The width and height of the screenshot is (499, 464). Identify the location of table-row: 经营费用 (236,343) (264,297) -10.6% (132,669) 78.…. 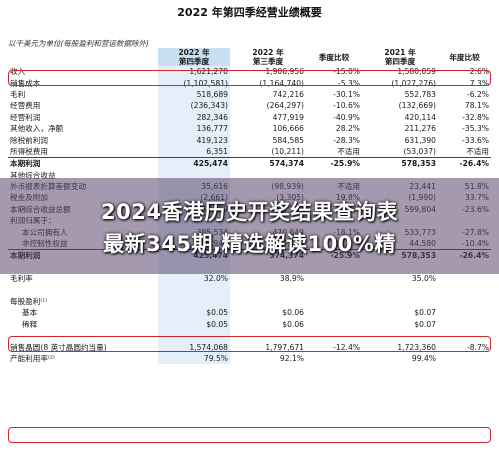
(249, 106).